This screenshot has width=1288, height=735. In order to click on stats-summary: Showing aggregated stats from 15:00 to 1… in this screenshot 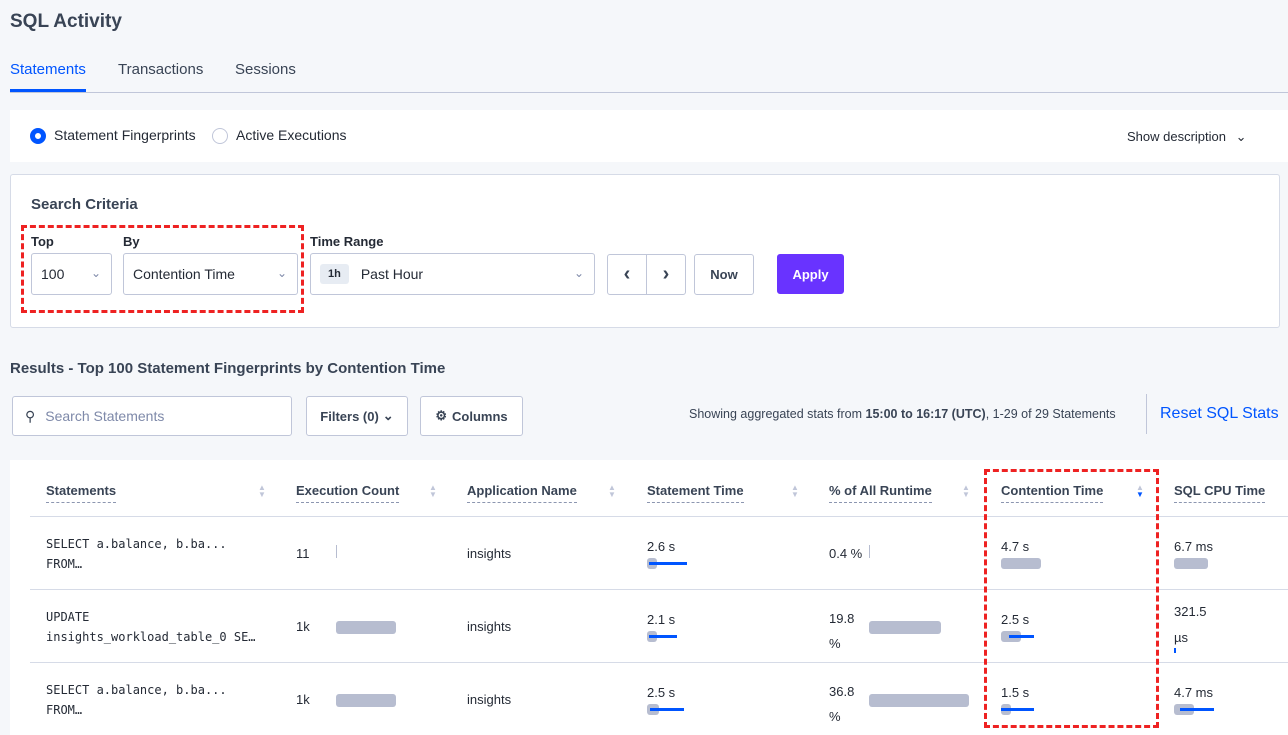, I will do `click(902, 414)`.